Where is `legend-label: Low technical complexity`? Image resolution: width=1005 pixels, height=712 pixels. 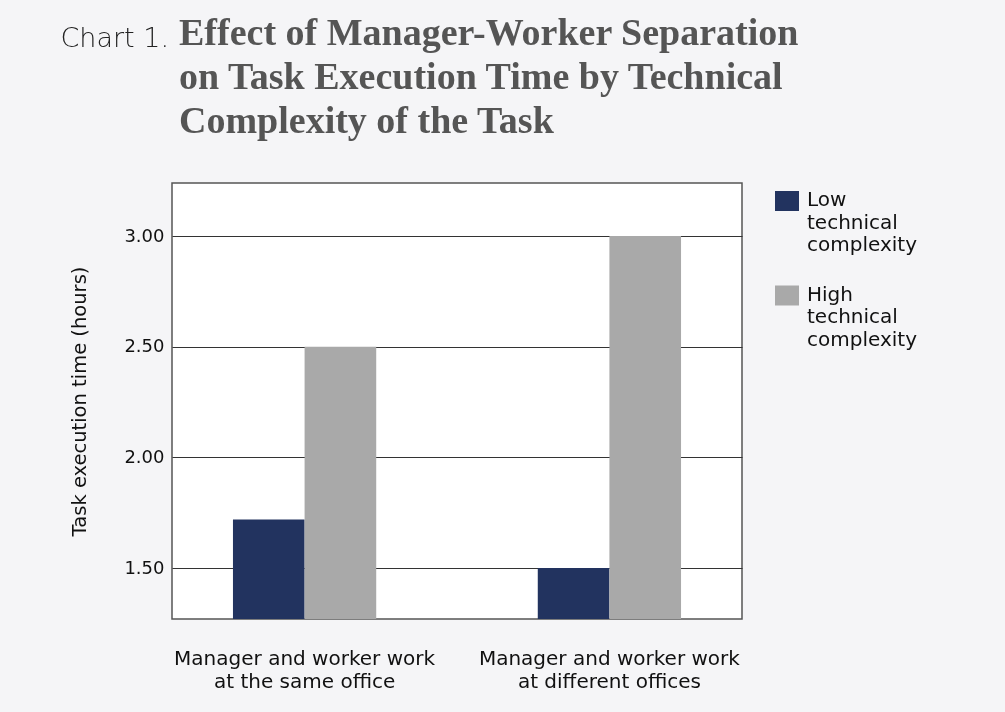 legend-label: Low technical complexity is located at coordinates (862, 221).